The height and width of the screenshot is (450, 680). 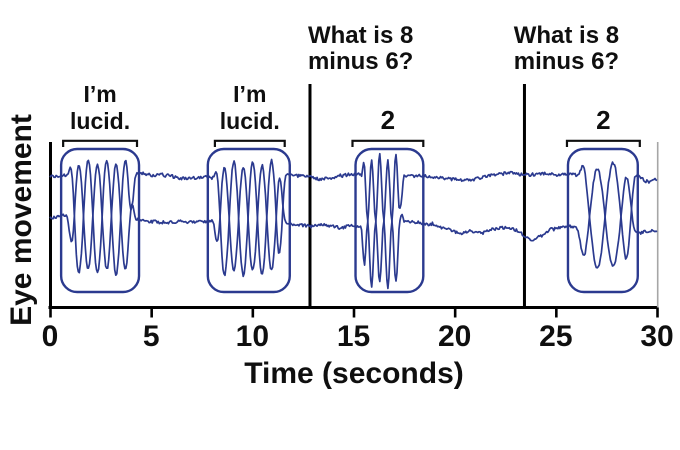 What do you see at coordinates (252, 336) in the screenshot?
I see `x-tick-label-10: 10` at bounding box center [252, 336].